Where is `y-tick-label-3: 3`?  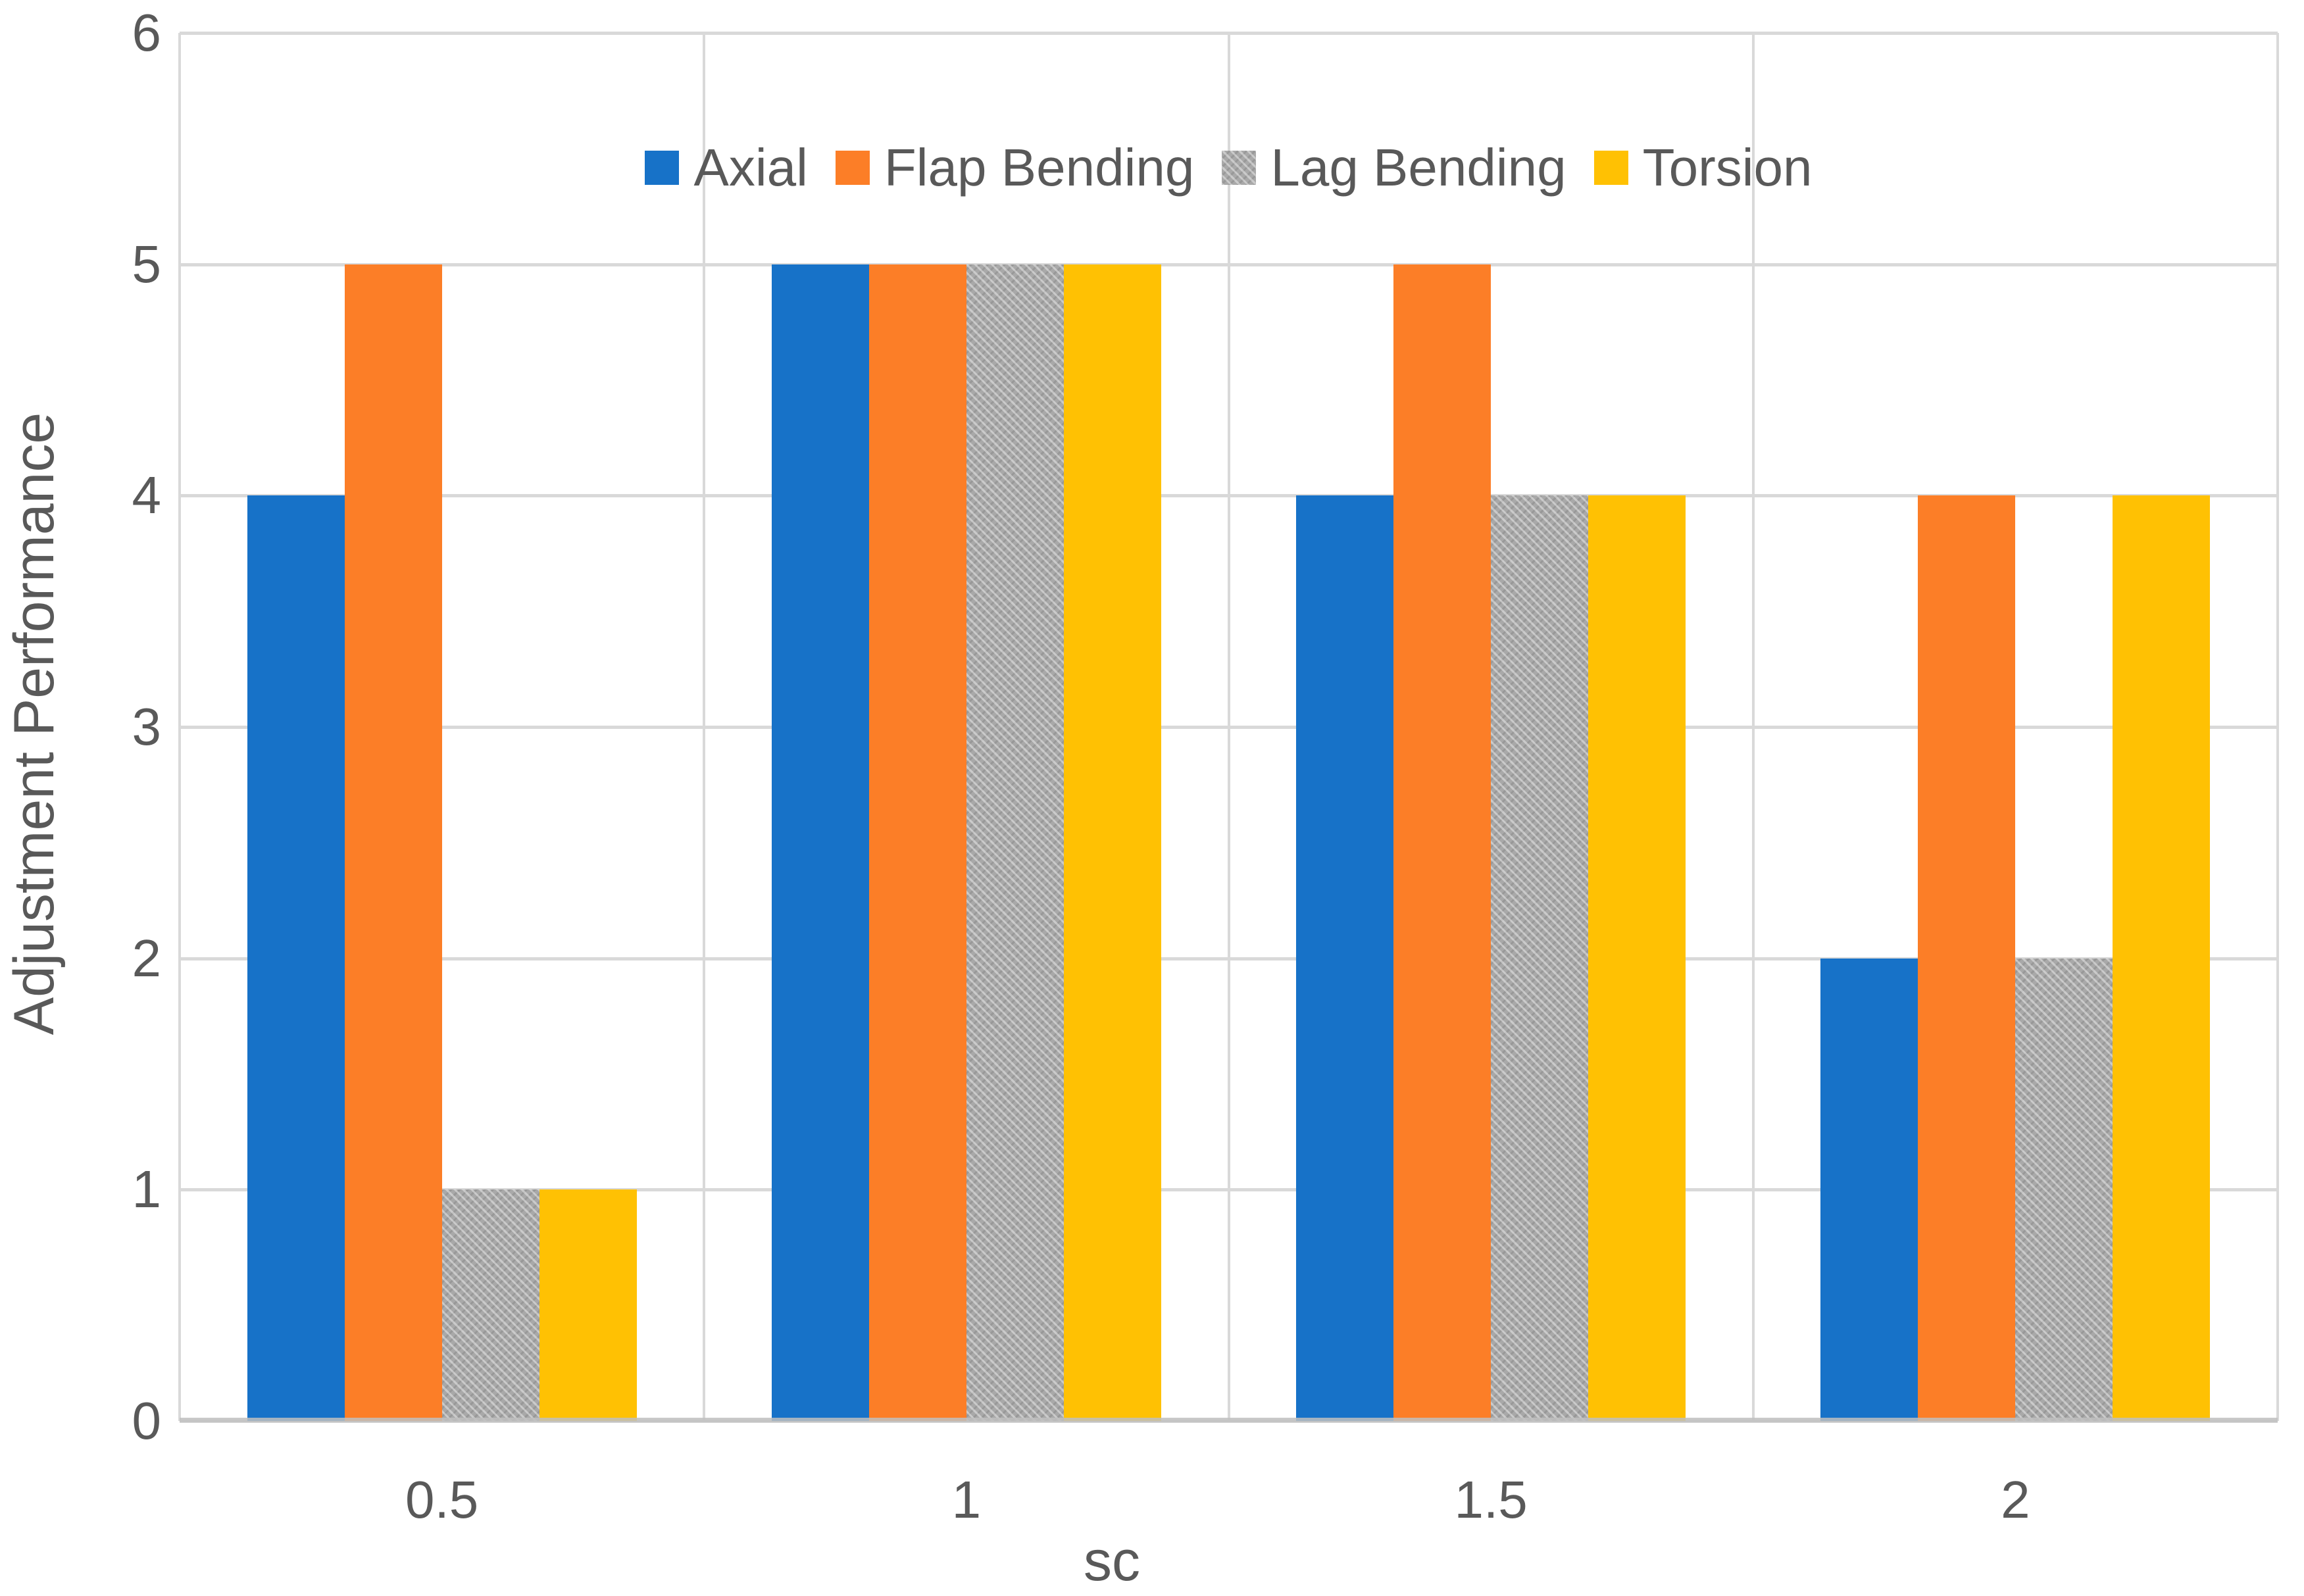
y-tick-label-3: 3 is located at coordinates (147, 726).